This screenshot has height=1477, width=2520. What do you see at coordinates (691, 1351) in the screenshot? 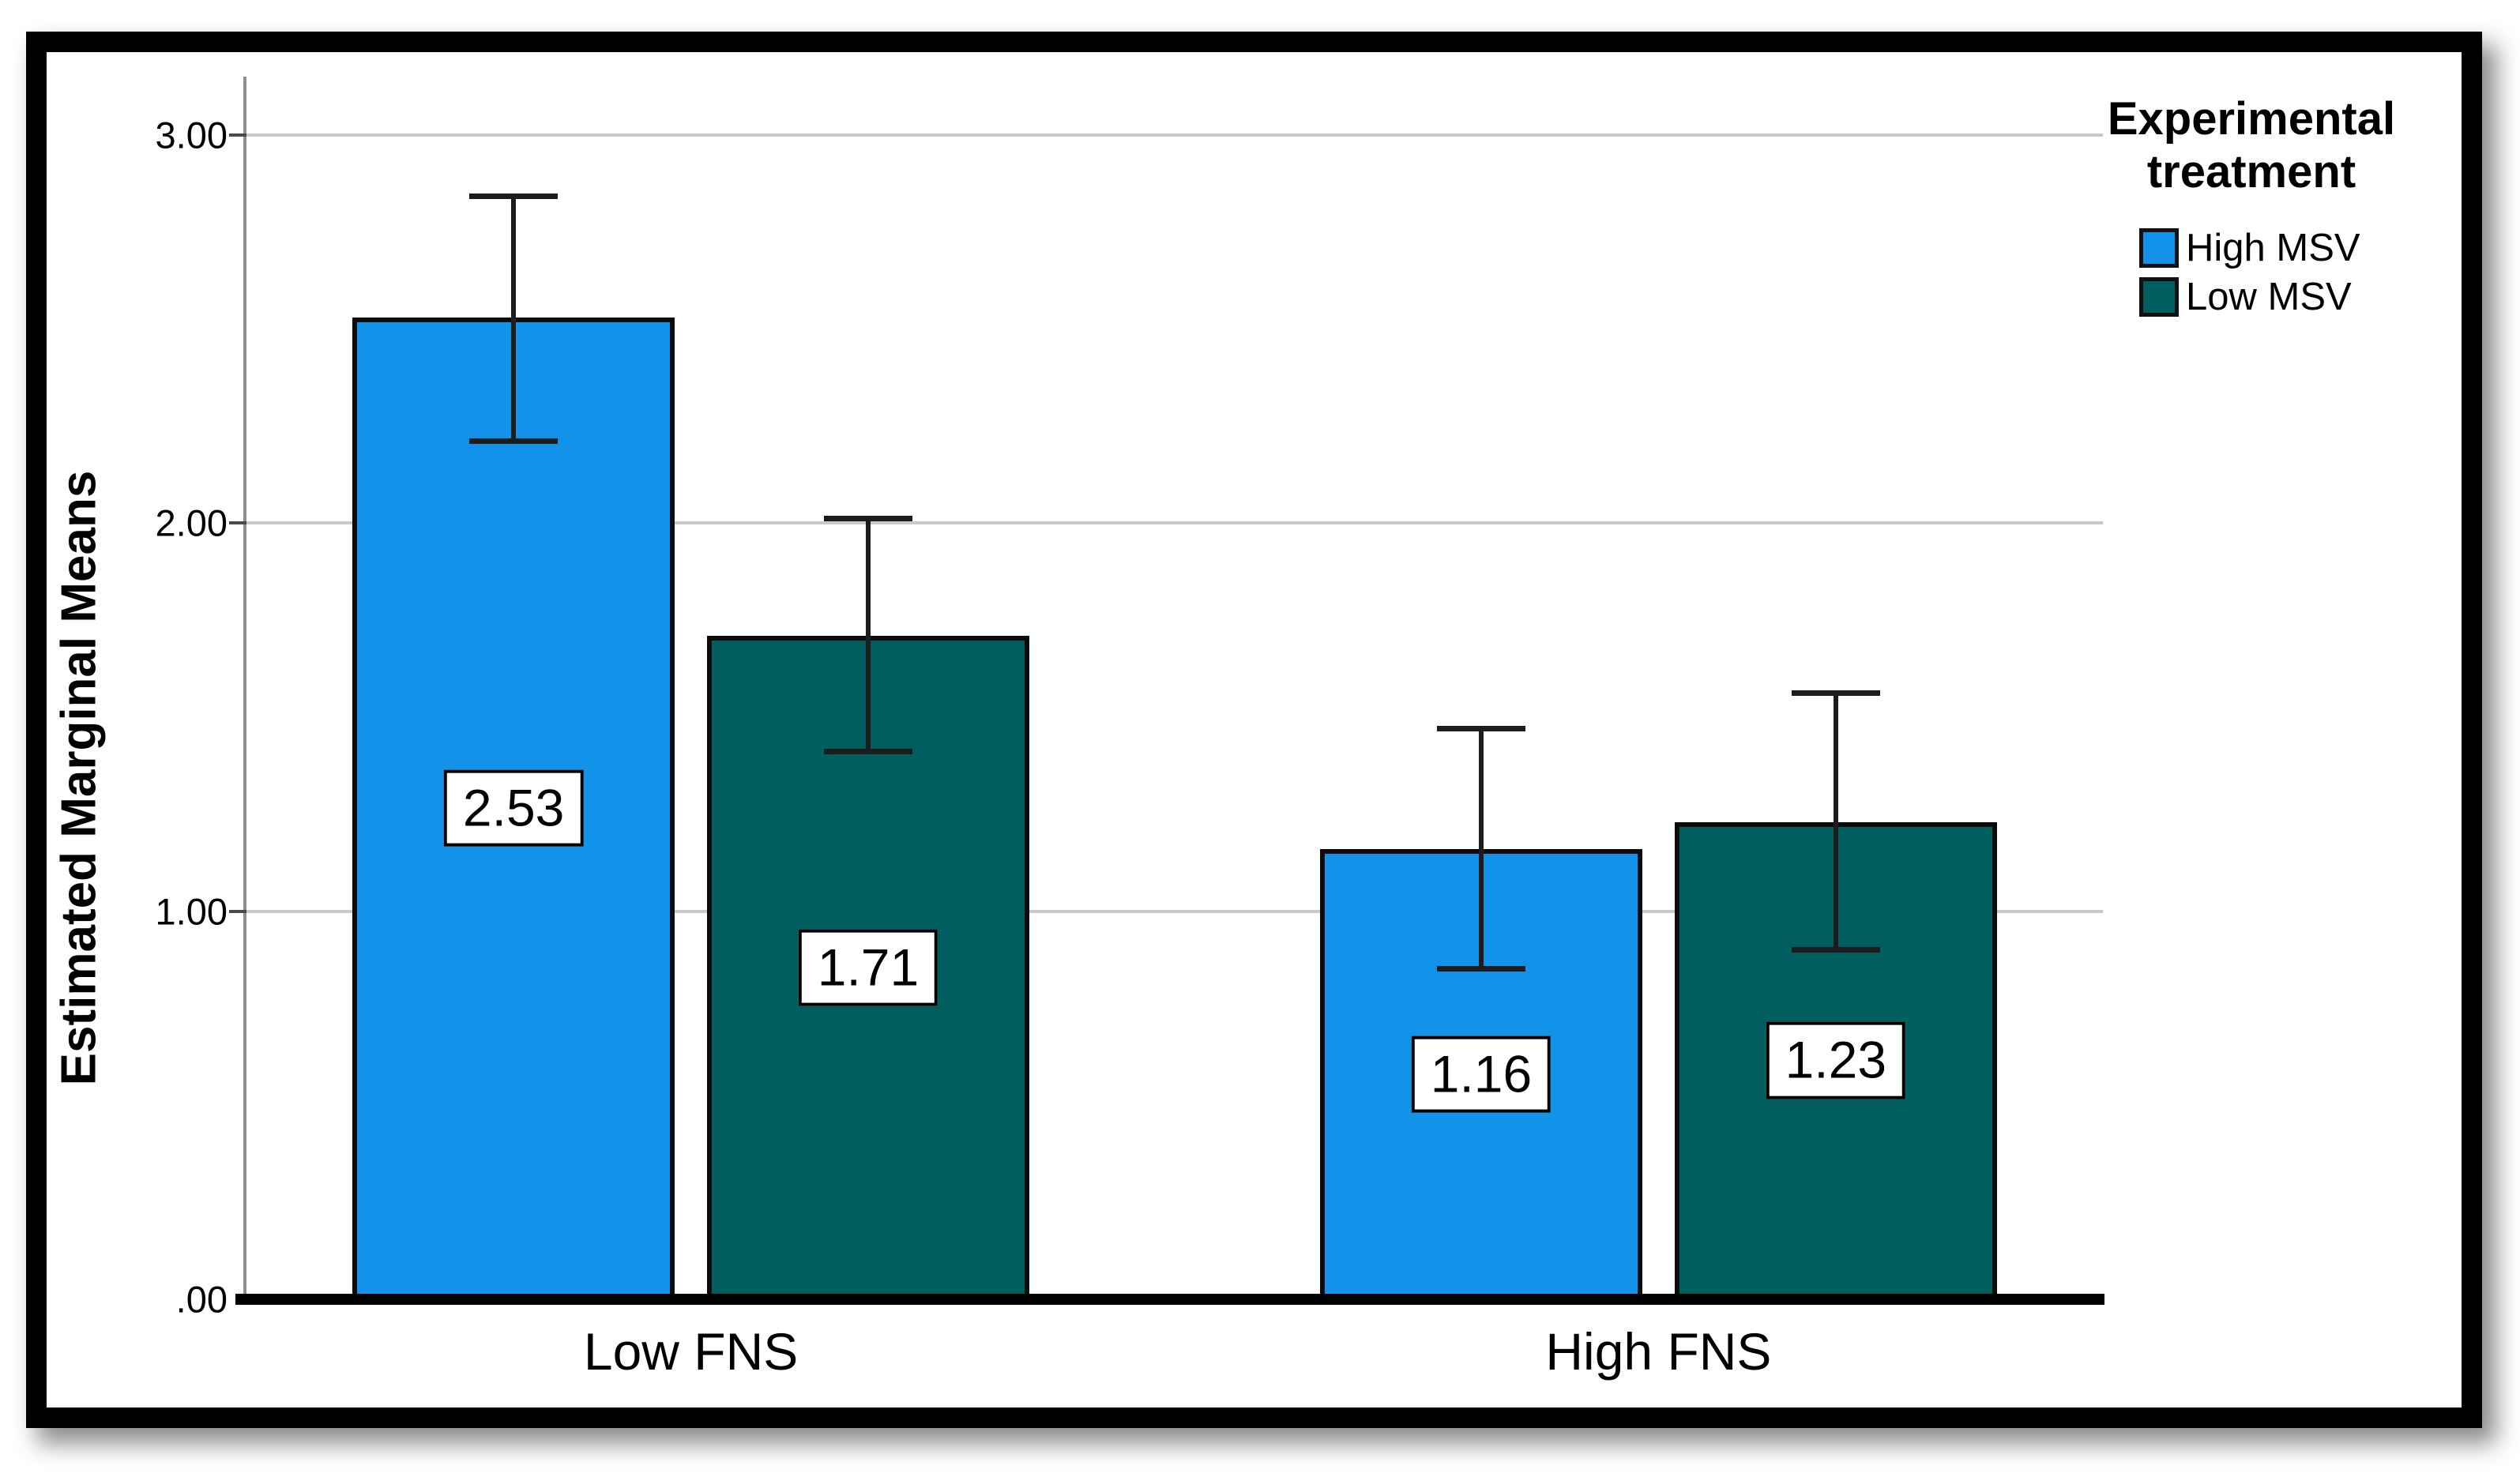
I see `x-category-label: Low FNS` at bounding box center [691, 1351].